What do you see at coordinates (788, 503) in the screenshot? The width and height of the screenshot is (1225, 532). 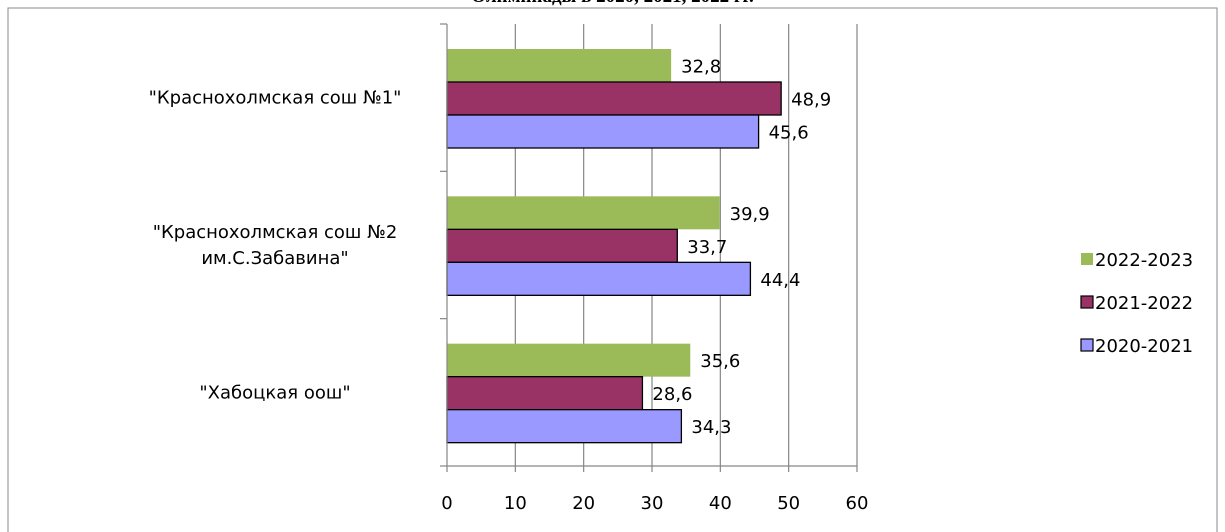 I see `x-tick-label: 50` at bounding box center [788, 503].